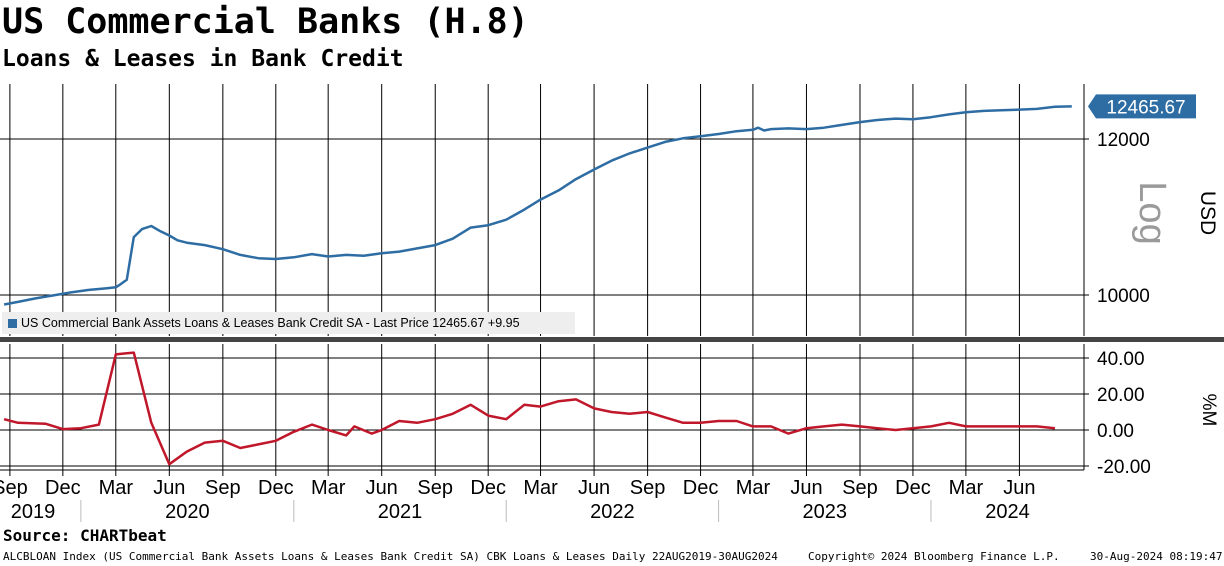  What do you see at coordinates (1121, 359) in the screenshot?
I see `bottom-y-tick-label: 40.00` at bounding box center [1121, 359].